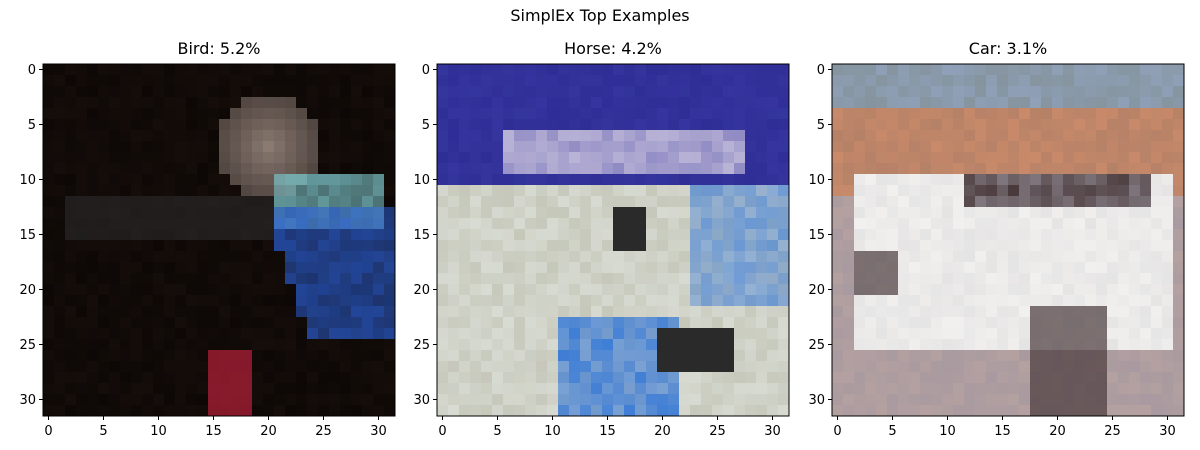 The image size is (1200, 450). What do you see at coordinates (892, 431) in the screenshot?
I see `x-tick-label: 5` at bounding box center [892, 431].